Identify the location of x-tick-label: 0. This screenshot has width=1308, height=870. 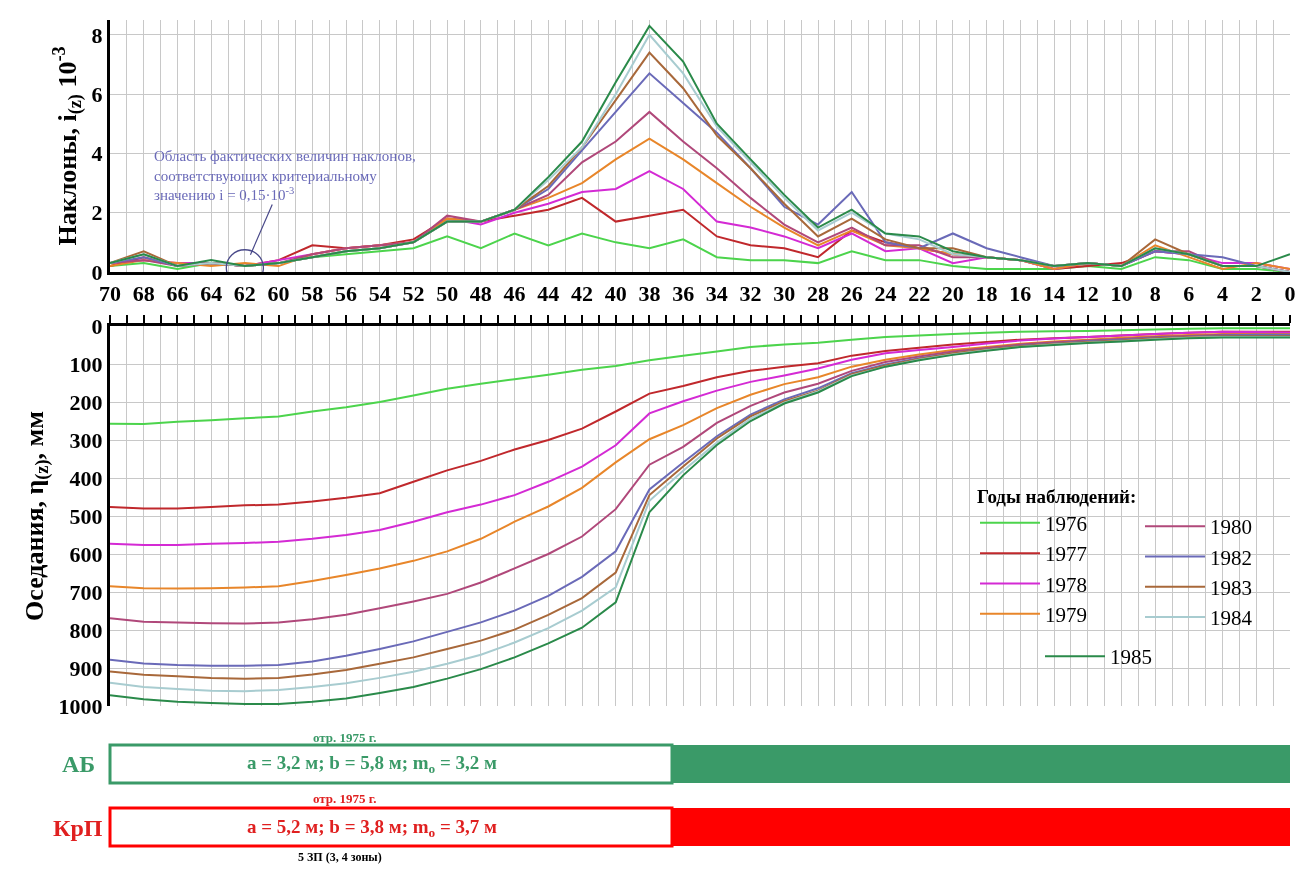
(1290, 294).